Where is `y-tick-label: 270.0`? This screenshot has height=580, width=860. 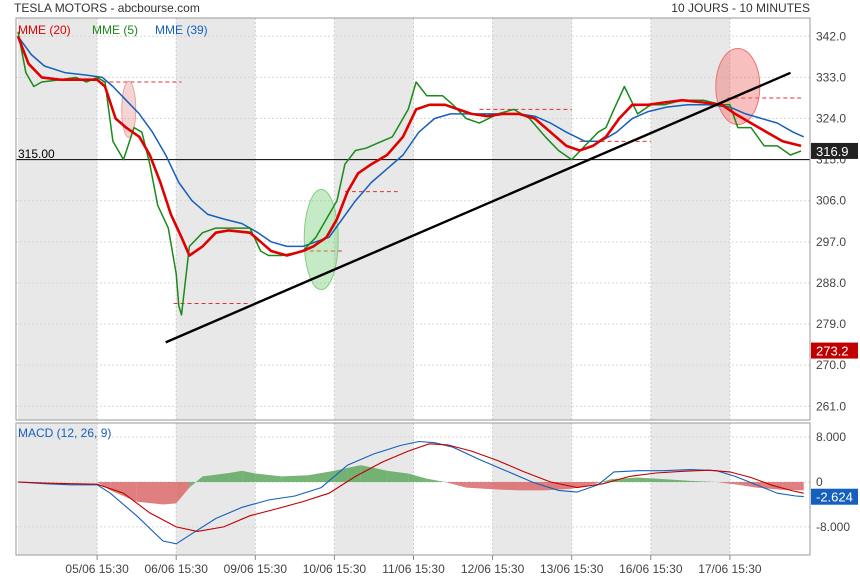 y-tick-label: 270.0 is located at coordinates (831, 365).